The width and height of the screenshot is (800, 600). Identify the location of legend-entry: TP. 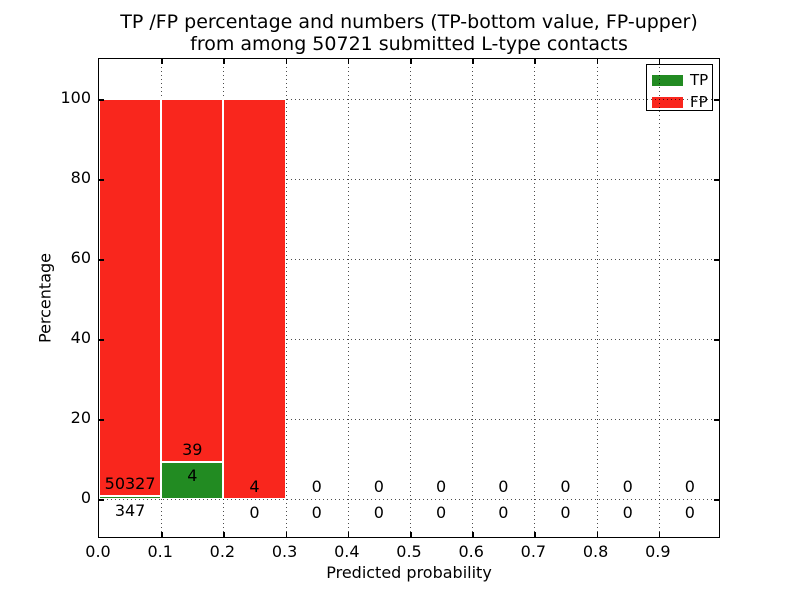
(679, 80).